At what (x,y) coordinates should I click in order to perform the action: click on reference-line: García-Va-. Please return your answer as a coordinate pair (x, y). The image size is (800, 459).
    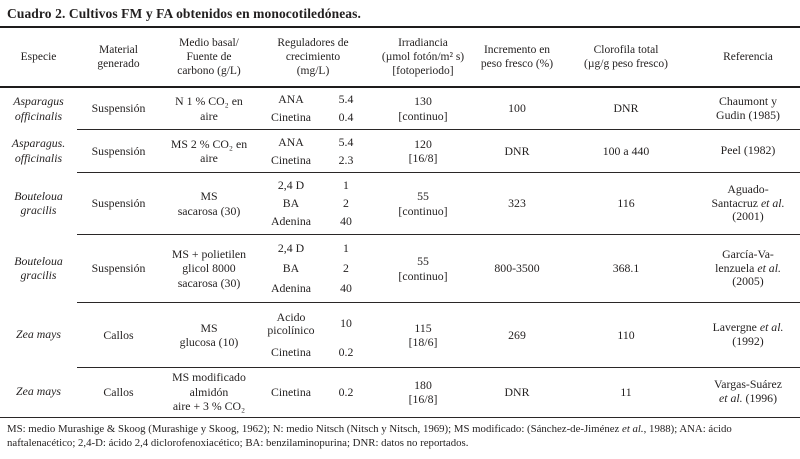
    Looking at the image, I should click on (748, 253).